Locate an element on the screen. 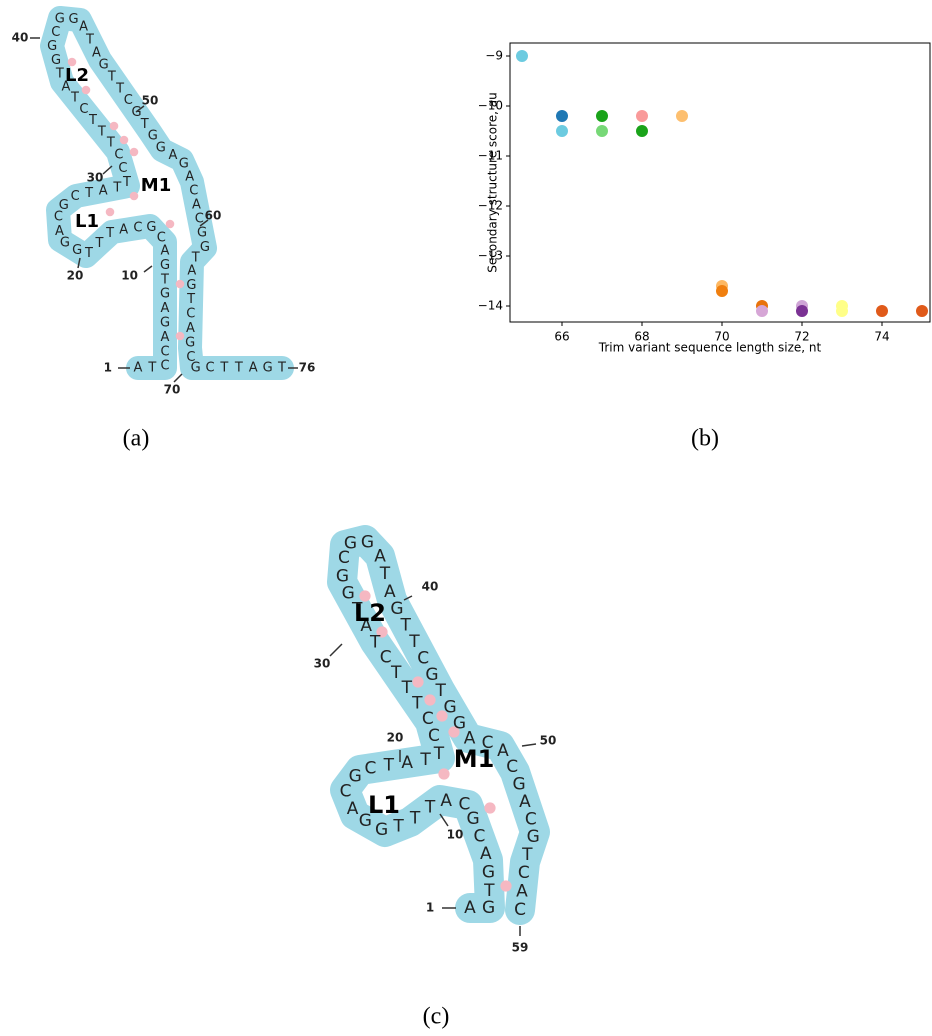 This screenshot has width=932, height=1036. position-label: 30 is located at coordinates (322, 664).